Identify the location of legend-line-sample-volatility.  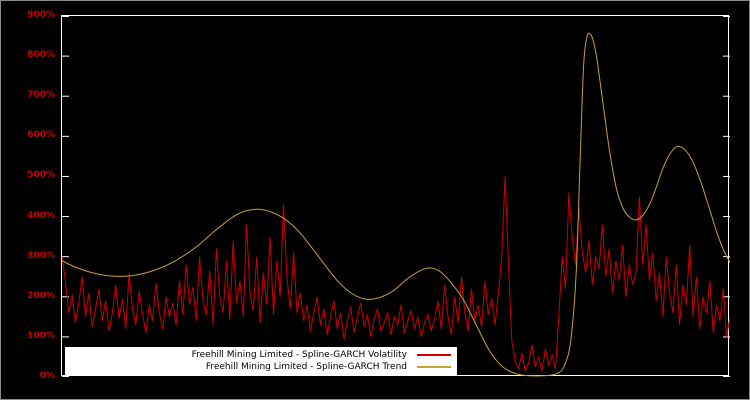
(434, 355).